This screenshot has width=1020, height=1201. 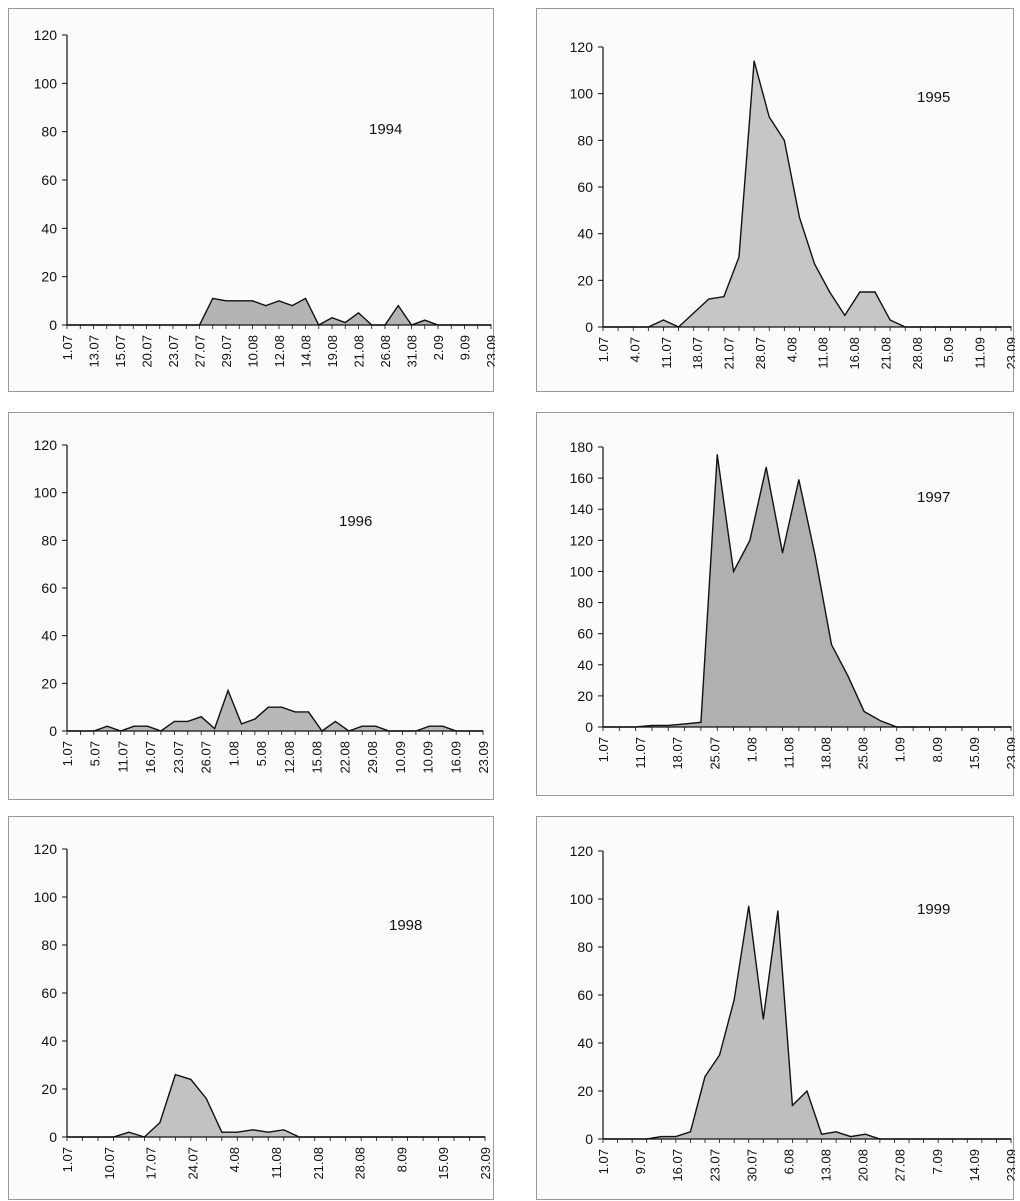 What do you see at coordinates (634, 349) in the screenshot?
I see `x-tick-label: 4.07` at bounding box center [634, 349].